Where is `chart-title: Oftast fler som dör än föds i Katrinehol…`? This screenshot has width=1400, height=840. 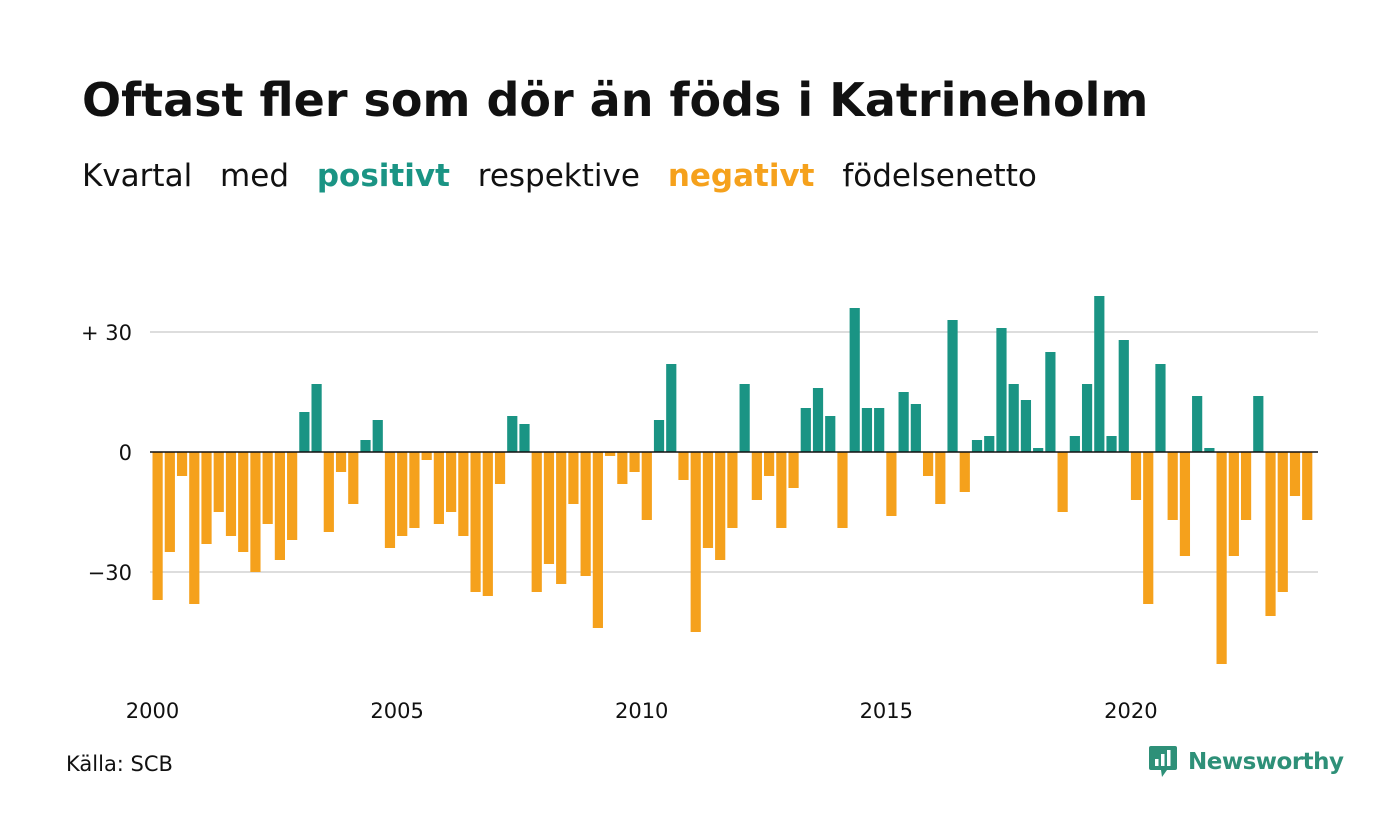
chart-title: Oftast fler som dör än föds i Katrinehol… is located at coordinates (615, 100).